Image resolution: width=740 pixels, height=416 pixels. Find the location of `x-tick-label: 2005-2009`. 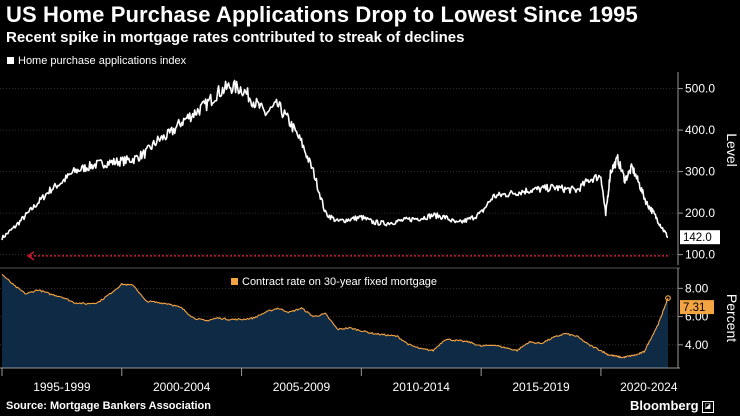

x-tick-label: 2005-2009 is located at coordinates (302, 387).